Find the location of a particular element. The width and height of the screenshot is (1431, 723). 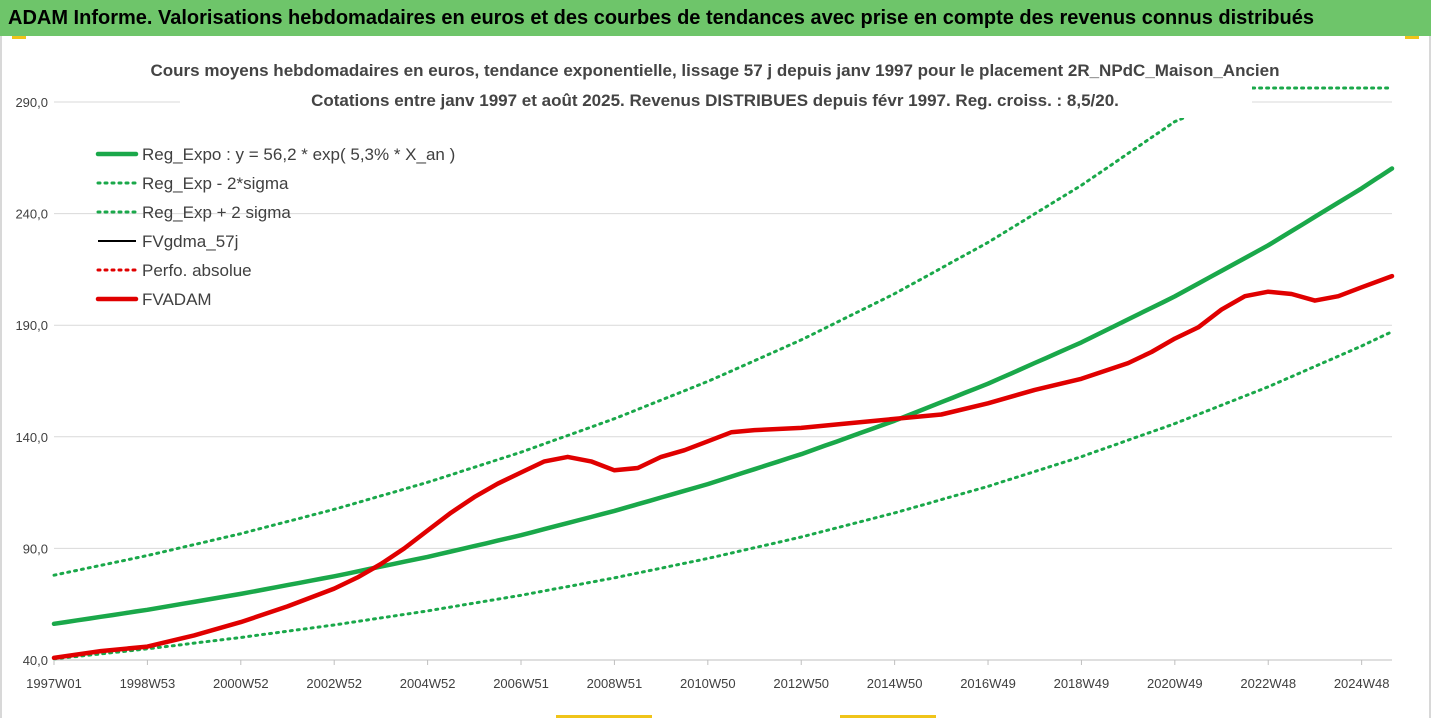

legend-label: Reg_Exp - 2*sigma is located at coordinates (215, 183).